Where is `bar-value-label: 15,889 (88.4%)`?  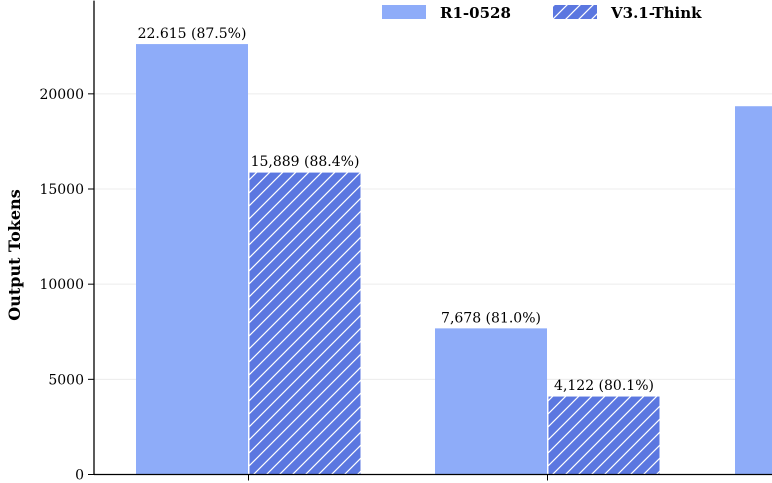 bar-value-label: 15,889 (88.4%) is located at coordinates (305, 162).